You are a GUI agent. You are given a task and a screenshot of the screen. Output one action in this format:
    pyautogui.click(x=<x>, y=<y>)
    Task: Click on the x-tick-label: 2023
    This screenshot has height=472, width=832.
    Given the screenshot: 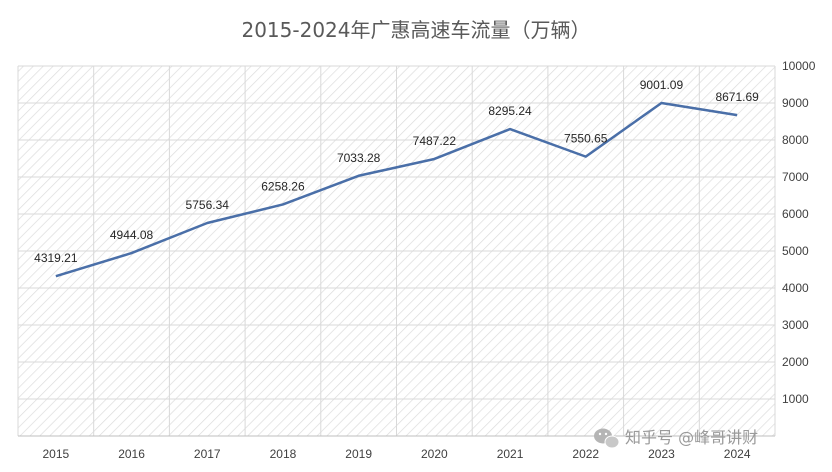 What is the action you would take?
    pyautogui.click(x=661, y=454)
    